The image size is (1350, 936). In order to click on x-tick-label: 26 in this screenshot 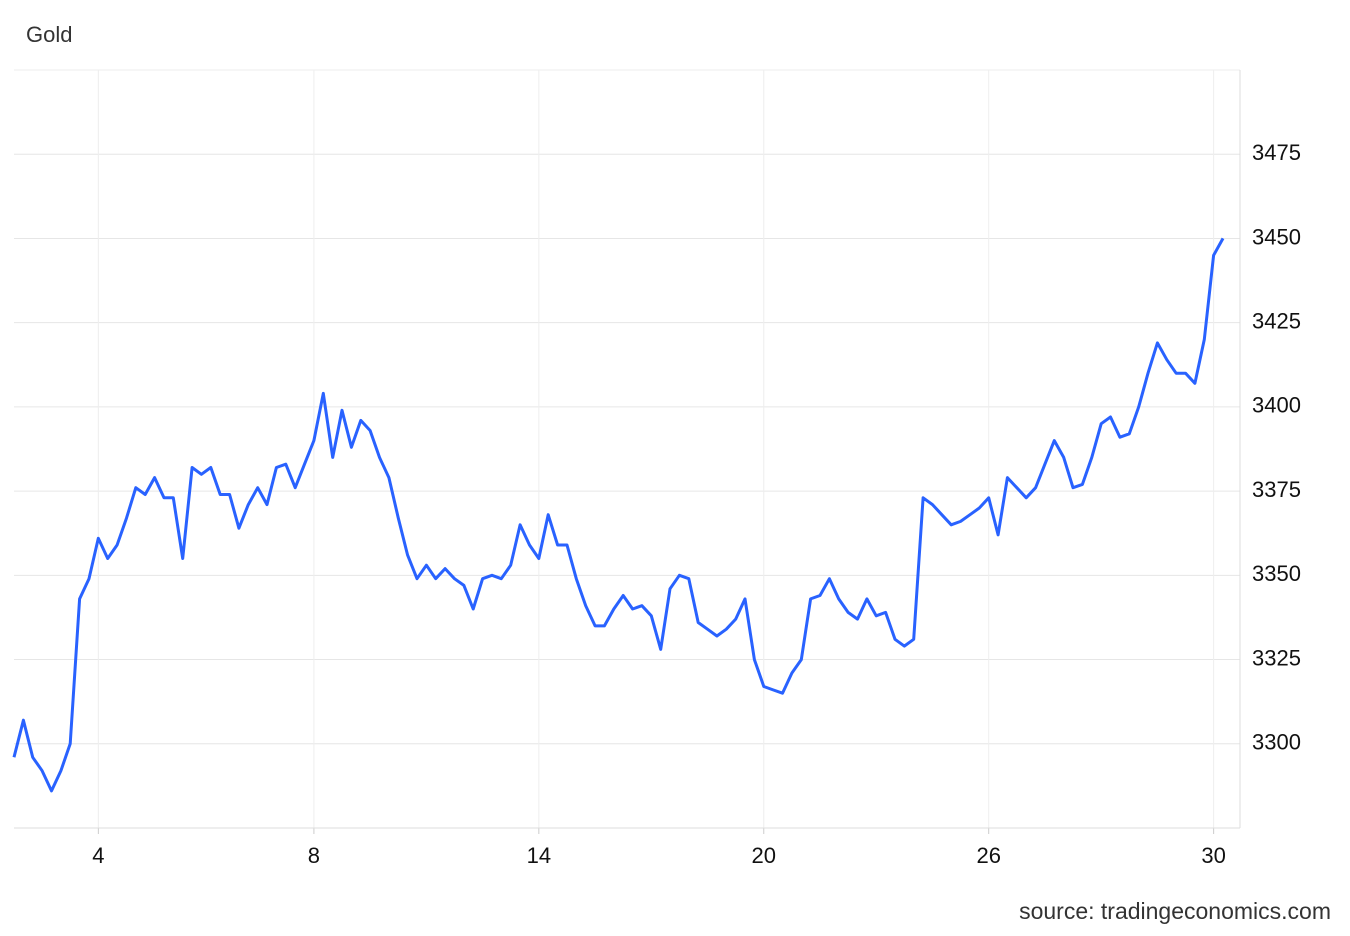, I will do `click(988, 855)`.